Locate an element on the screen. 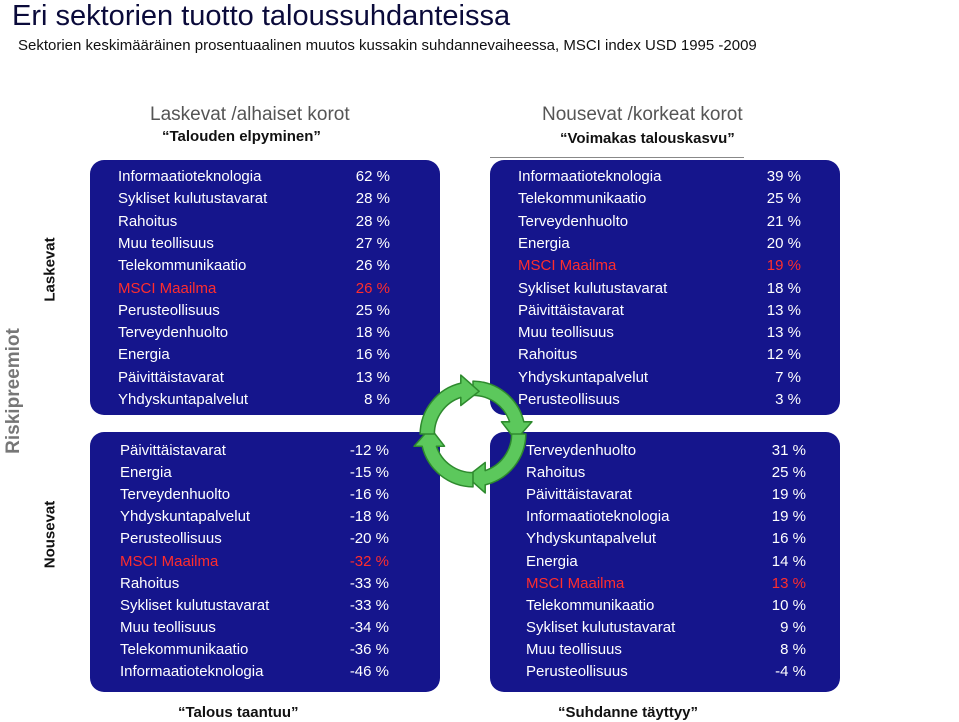 This screenshot has height=722, width=959. sector-row: Sykliset kulutustavarat 28 % is located at coordinates (254, 199).